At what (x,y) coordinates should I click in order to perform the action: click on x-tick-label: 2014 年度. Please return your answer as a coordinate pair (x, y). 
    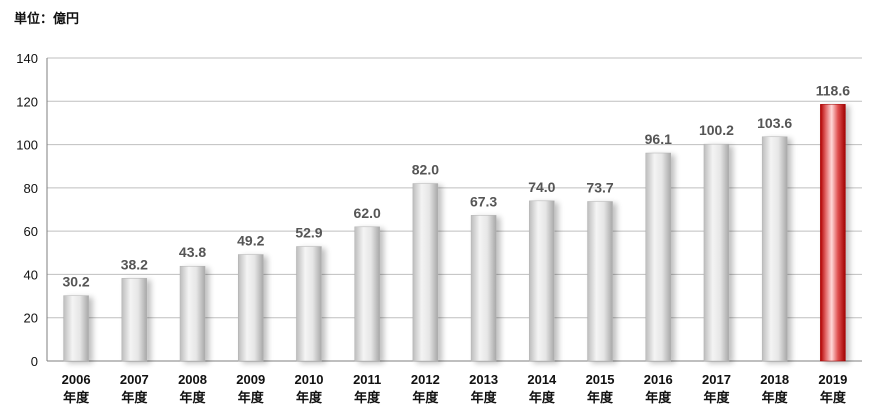
    Looking at the image, I should click on (542, 388).